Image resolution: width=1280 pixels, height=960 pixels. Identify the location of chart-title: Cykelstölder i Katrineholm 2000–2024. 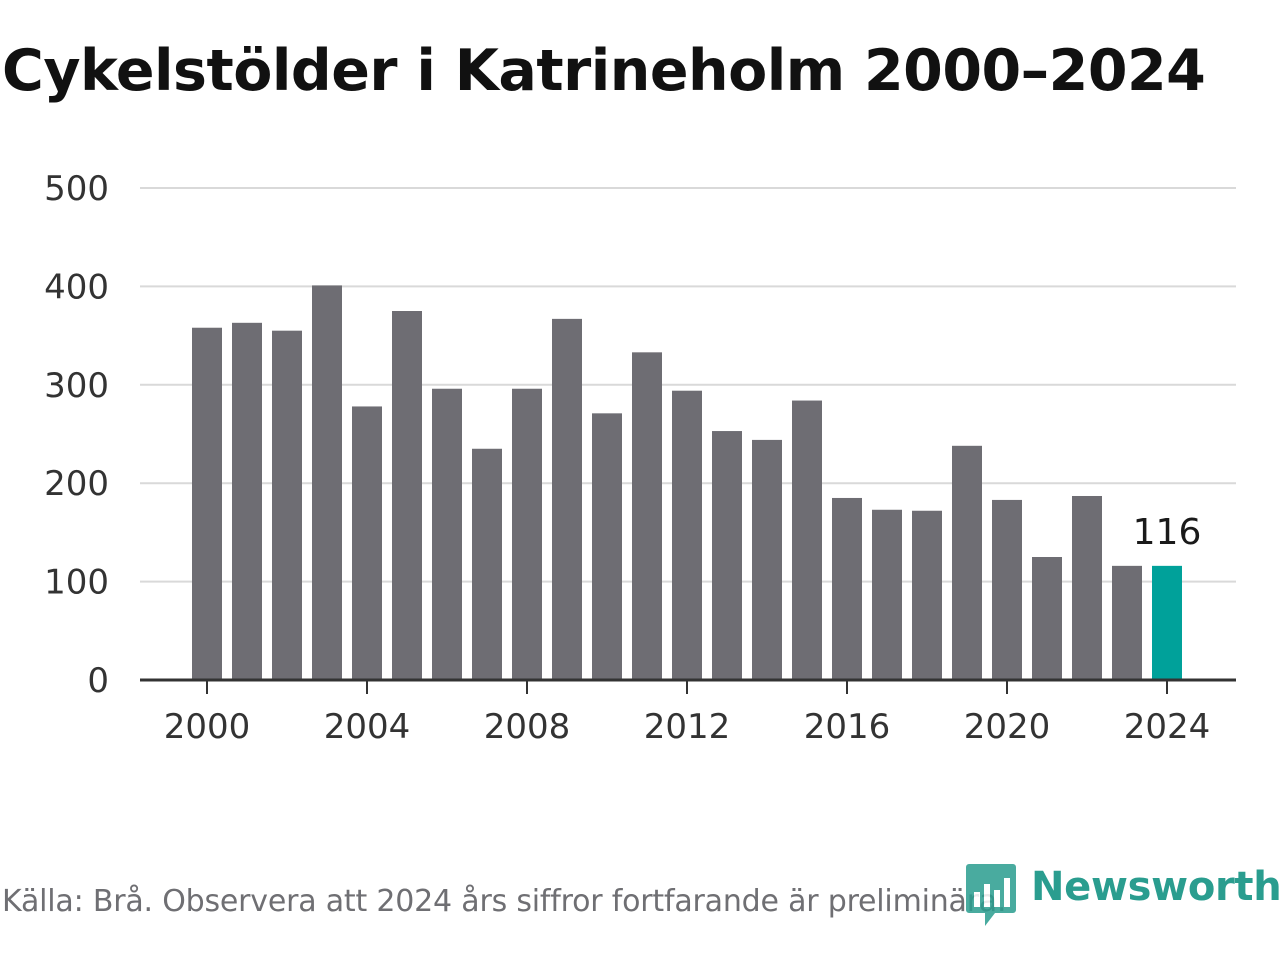
(604, 71).